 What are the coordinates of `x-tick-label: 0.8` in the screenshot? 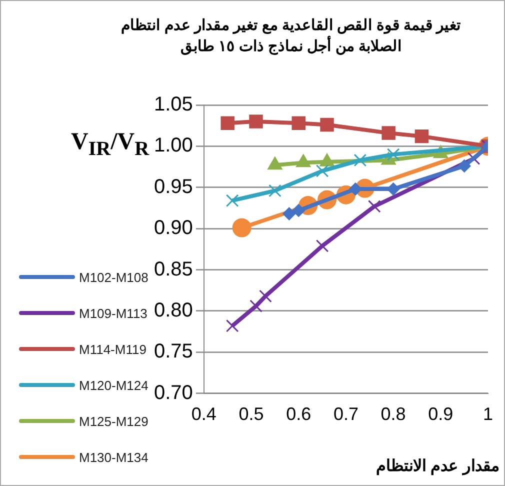 It's located at (393, 414).